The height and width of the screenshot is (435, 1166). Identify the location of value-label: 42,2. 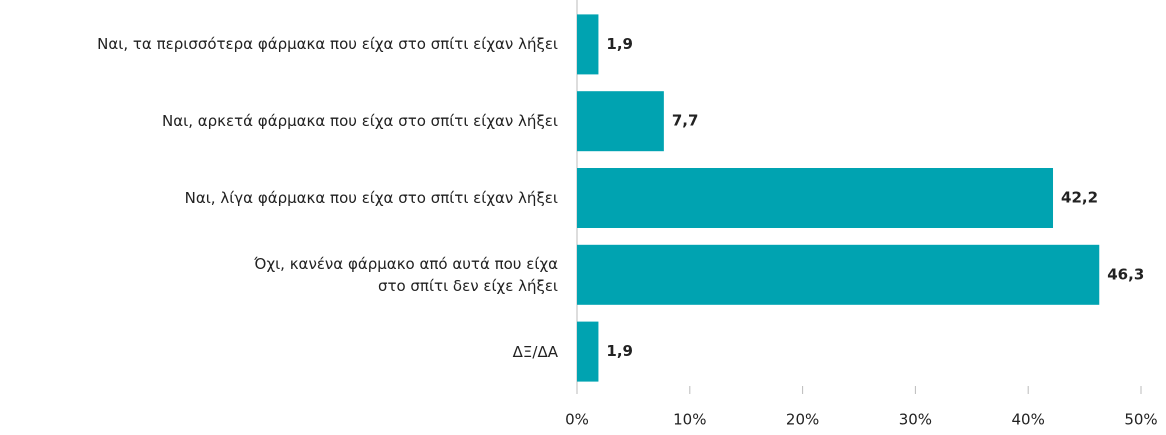
(1079, 198).